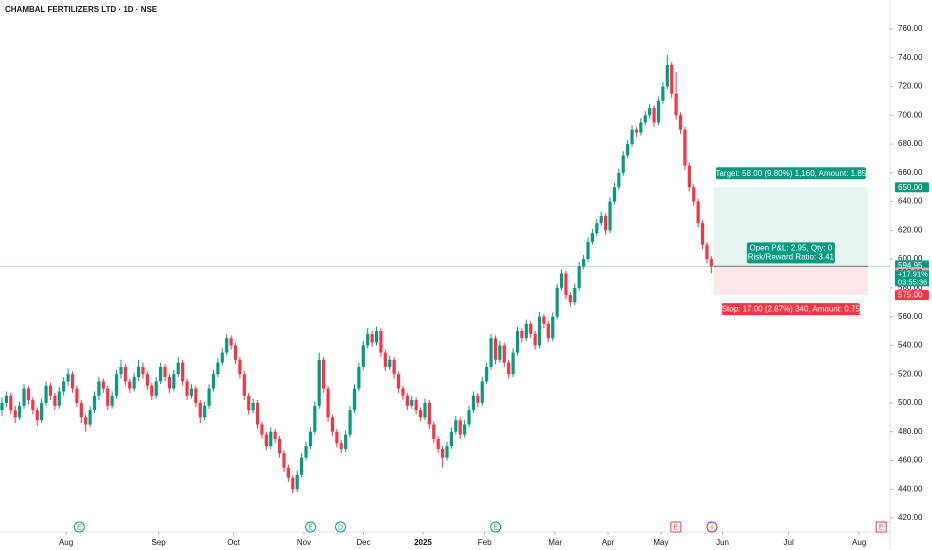  What do you see at coordinates (790, 281) in the screenshot?
I see `stop-zone` at bounding box center [790, 281].